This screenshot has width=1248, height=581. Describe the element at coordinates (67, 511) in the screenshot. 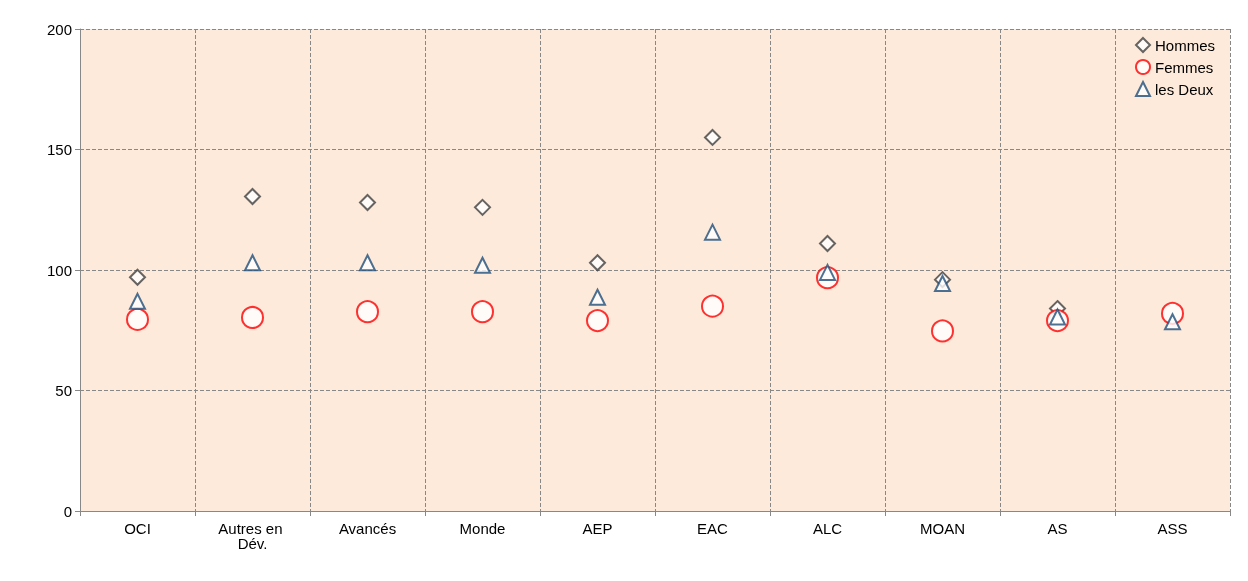

I see `y-tick-label: 0` at that location.